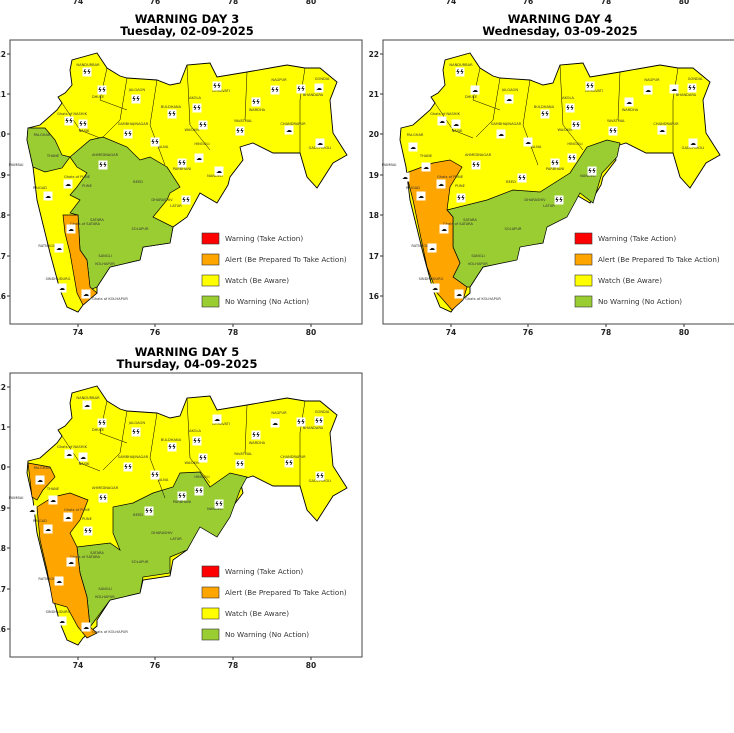  I want to click on district-label: RATNAGIRI, so click(47, 579).